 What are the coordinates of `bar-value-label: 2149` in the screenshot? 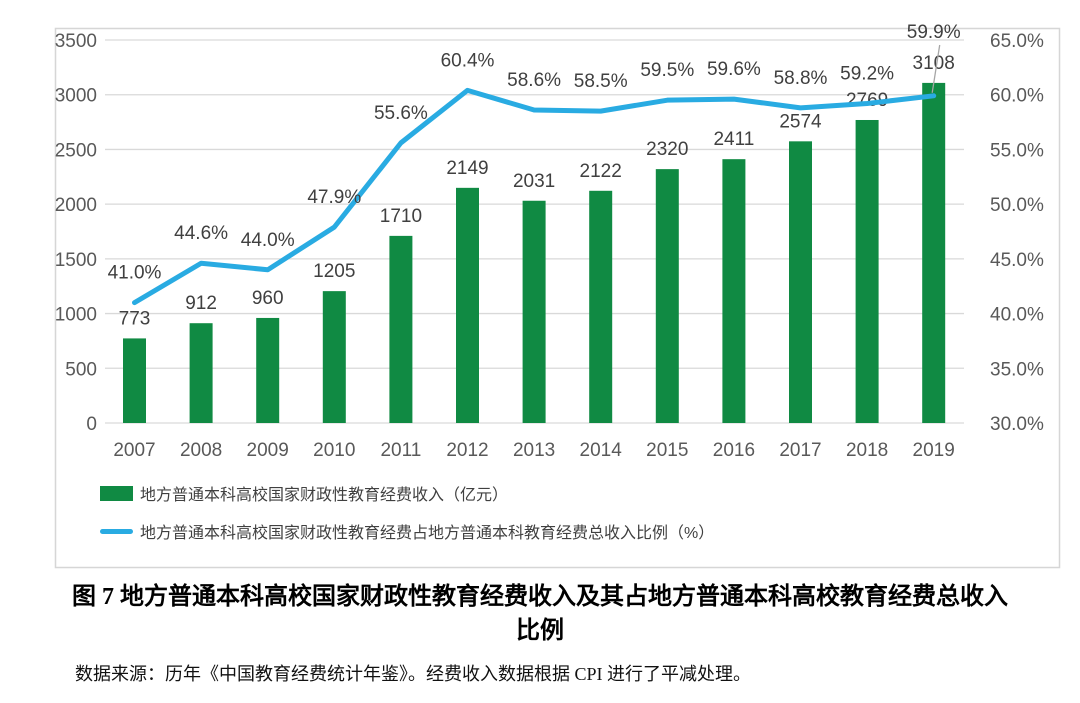 It's located at (467, 168).